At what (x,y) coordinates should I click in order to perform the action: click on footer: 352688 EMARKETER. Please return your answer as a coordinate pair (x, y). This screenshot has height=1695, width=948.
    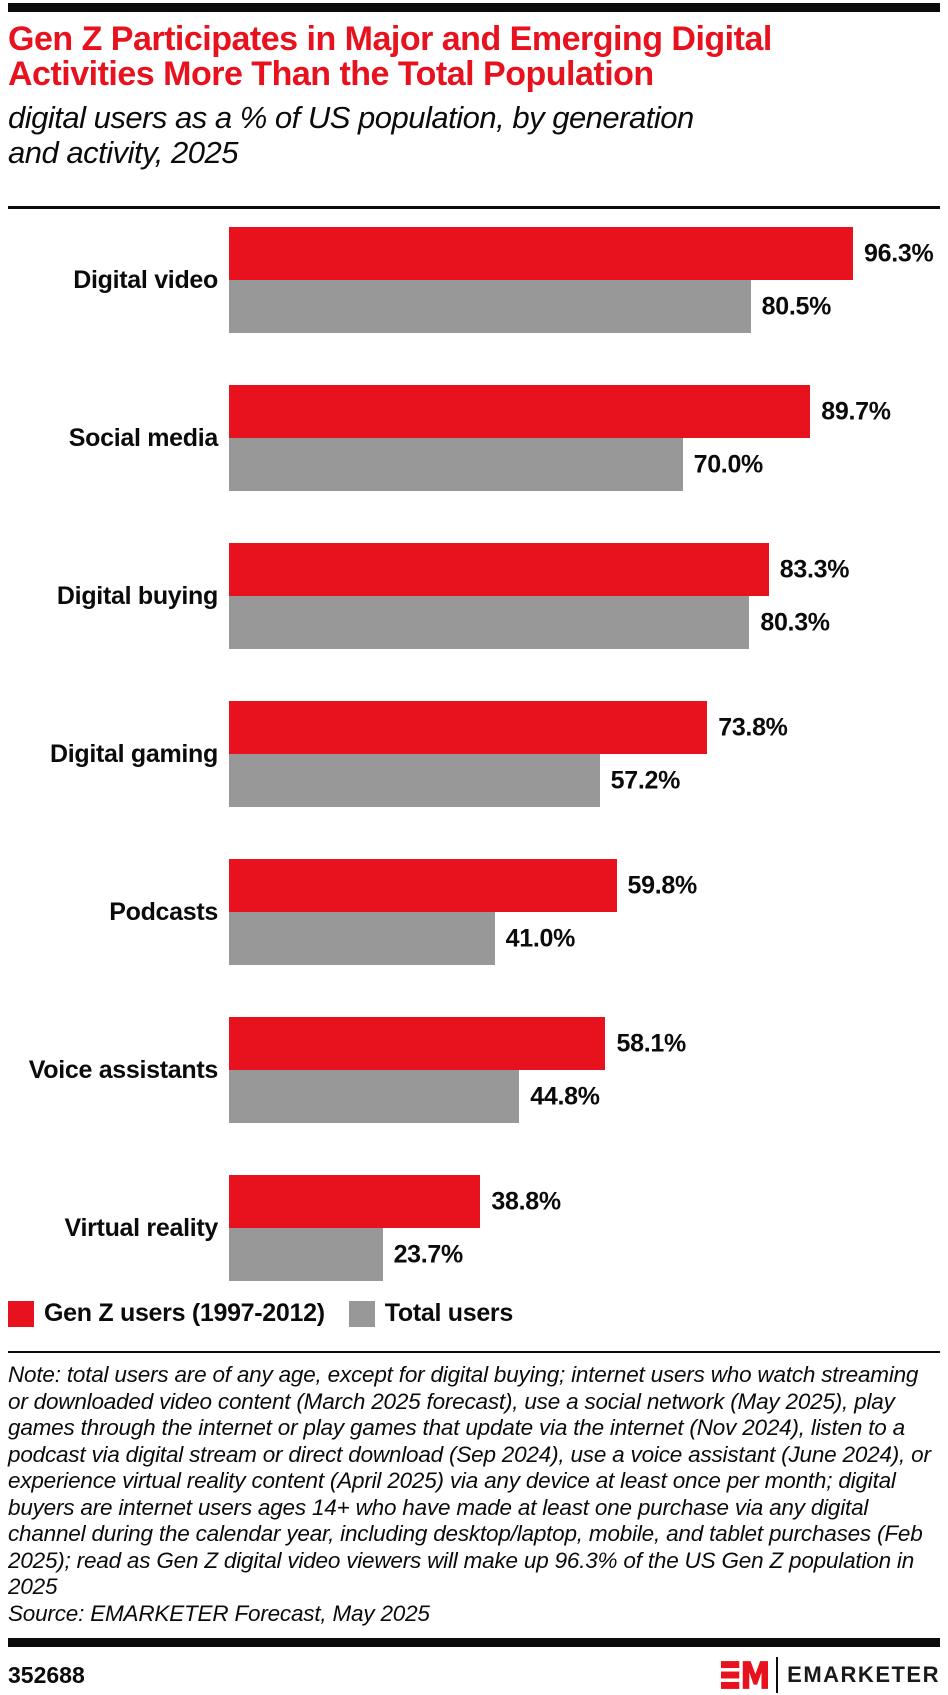
    Looking at the image, I should click on (474, 1675).